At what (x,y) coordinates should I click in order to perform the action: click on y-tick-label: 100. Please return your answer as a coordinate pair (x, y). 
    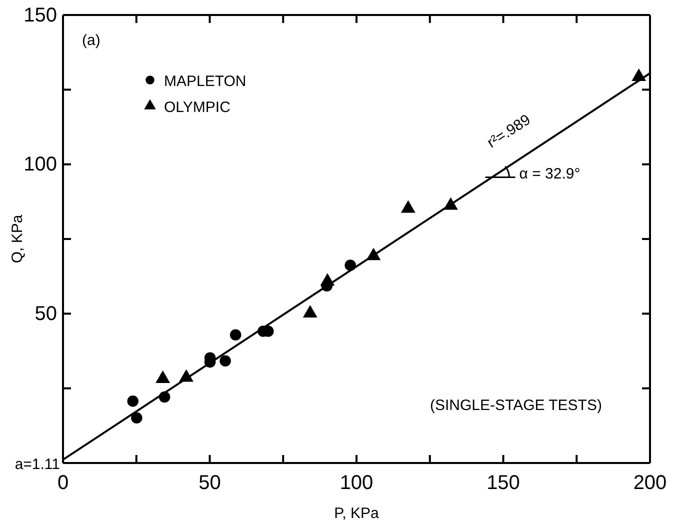
    Looking at the image, I should click on (40, 165).